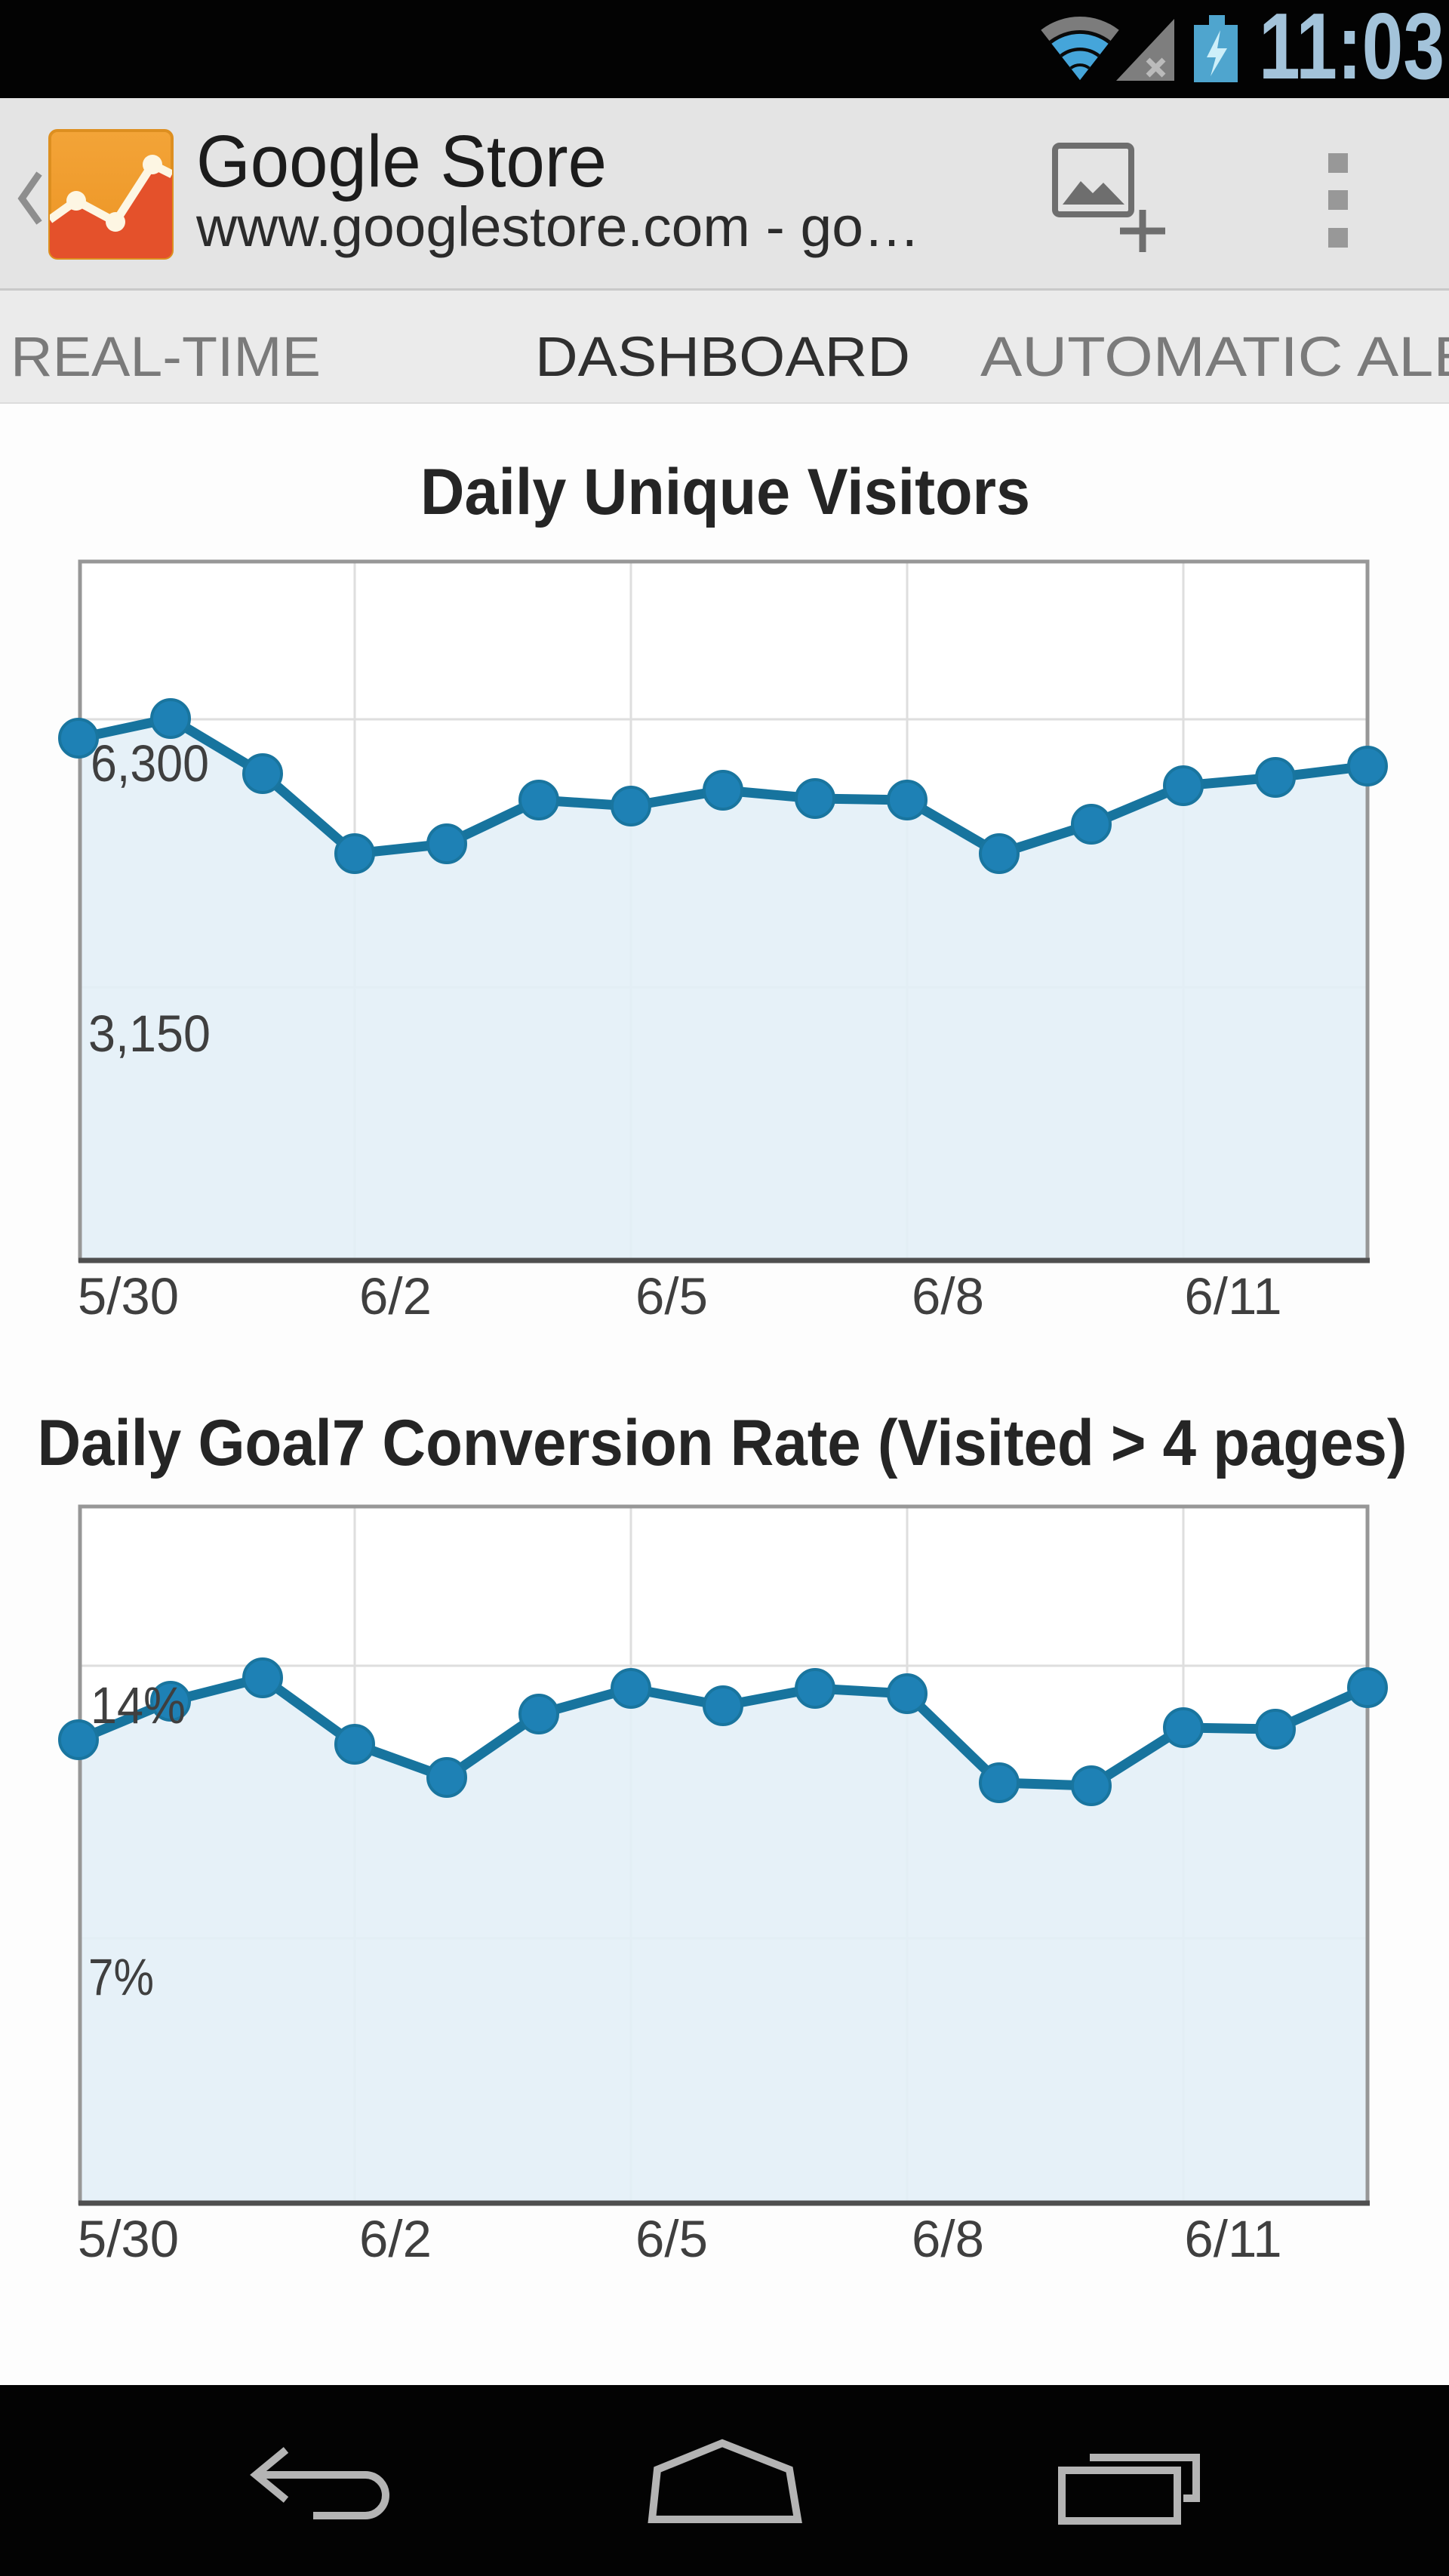 The image size is (1449, 2576). Describe the element at coordinates (1214, 356) in the screenshot. I see `svg-text: AUTOMATIC ALERTS` at that location.